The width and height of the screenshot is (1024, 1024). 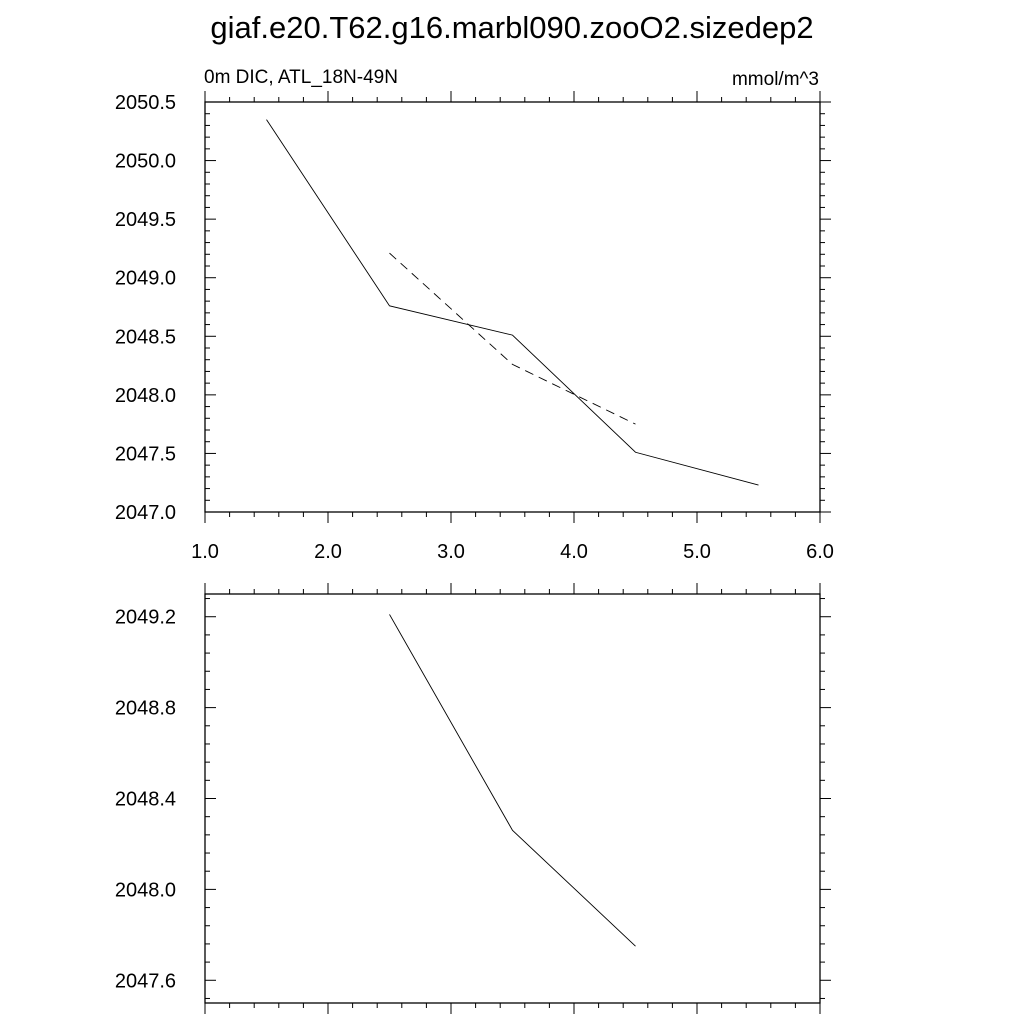 What do you see at coordinates (145, 709) in the screenshot?
I see `bottom-y-tick-label: 2048.8` at bounding box center [145, 709].